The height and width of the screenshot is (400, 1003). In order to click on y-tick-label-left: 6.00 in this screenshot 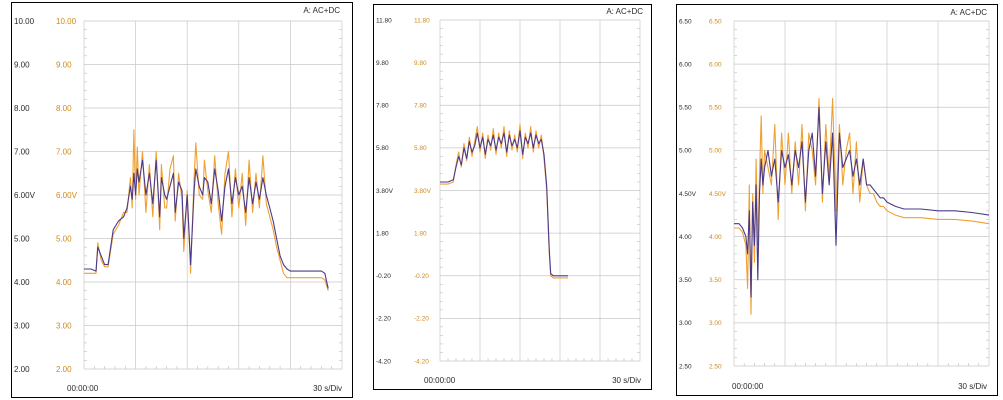, I will do `click(685, 64)`.